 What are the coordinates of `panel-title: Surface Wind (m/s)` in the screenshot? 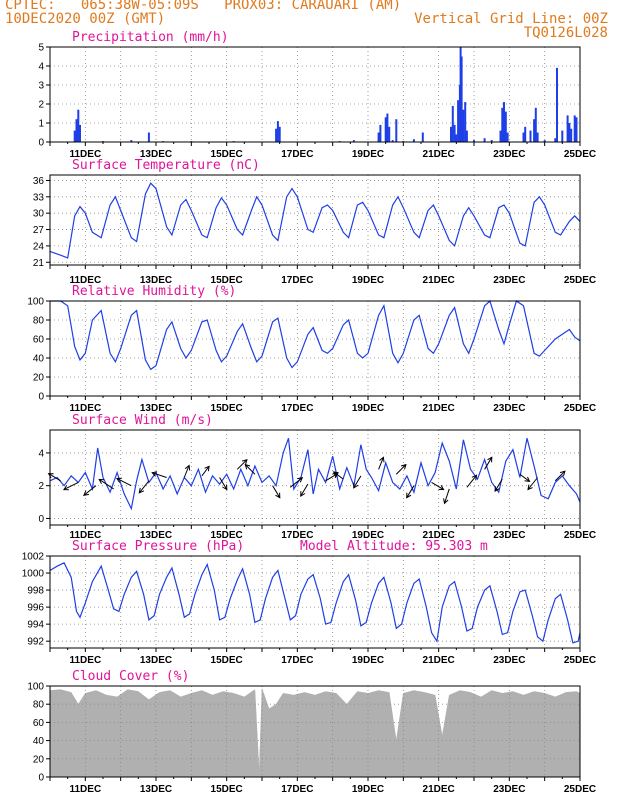 It's located at (142, 420).